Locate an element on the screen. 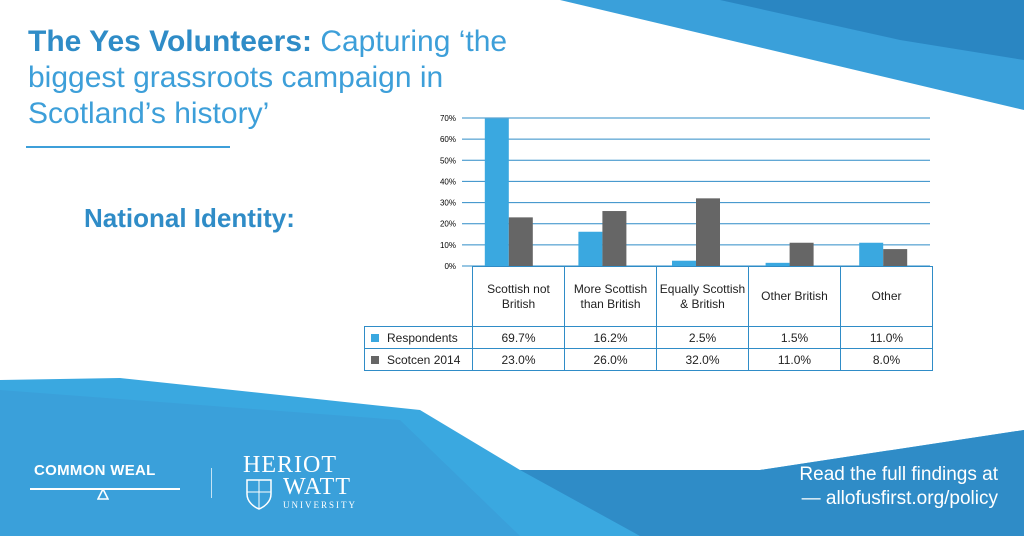 The width and height of the screenshot is (1024, 536). top-right-shape-dark is located at coordinates (872, 30).